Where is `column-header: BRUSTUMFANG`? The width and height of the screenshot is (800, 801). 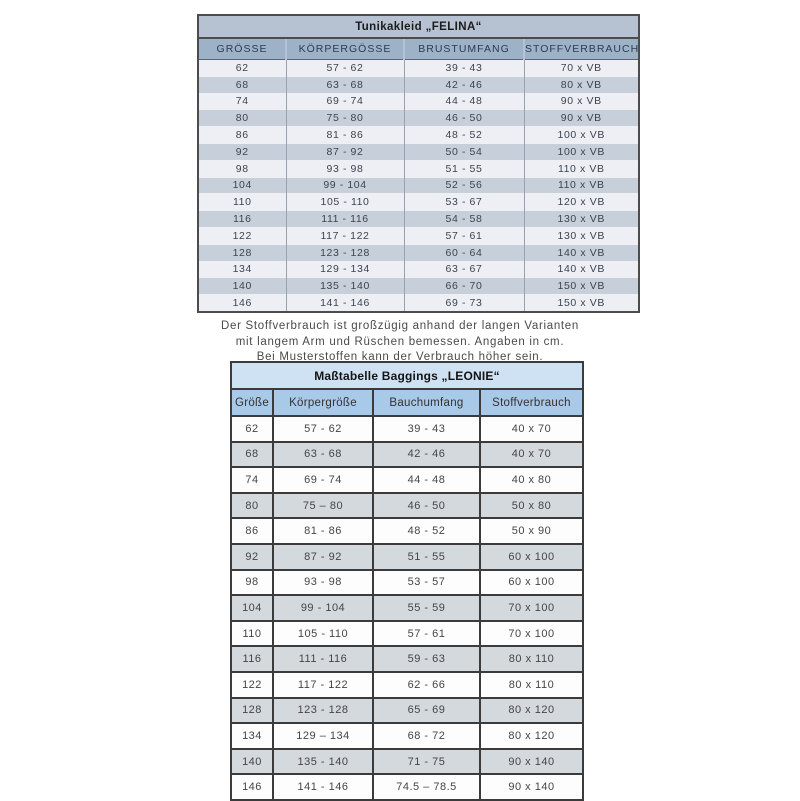 column-header: BRUSTUMFANG is located at coordinates (463, 49).